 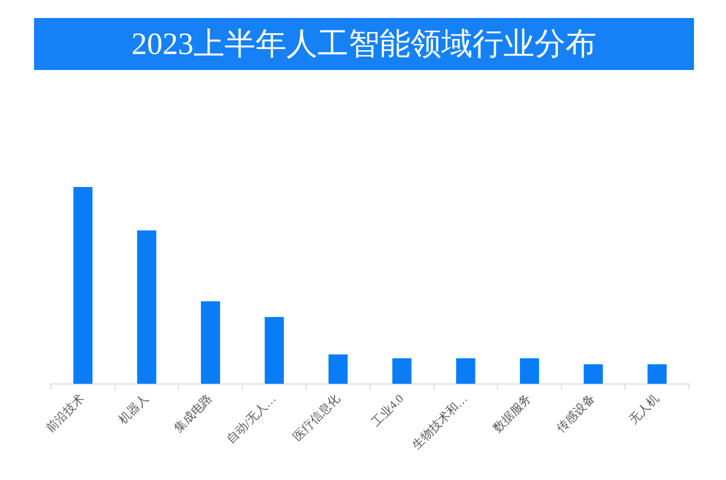 I want to click on chart-title: 2023上半年人工智能领域行业分布, so click(x=364, y=44).